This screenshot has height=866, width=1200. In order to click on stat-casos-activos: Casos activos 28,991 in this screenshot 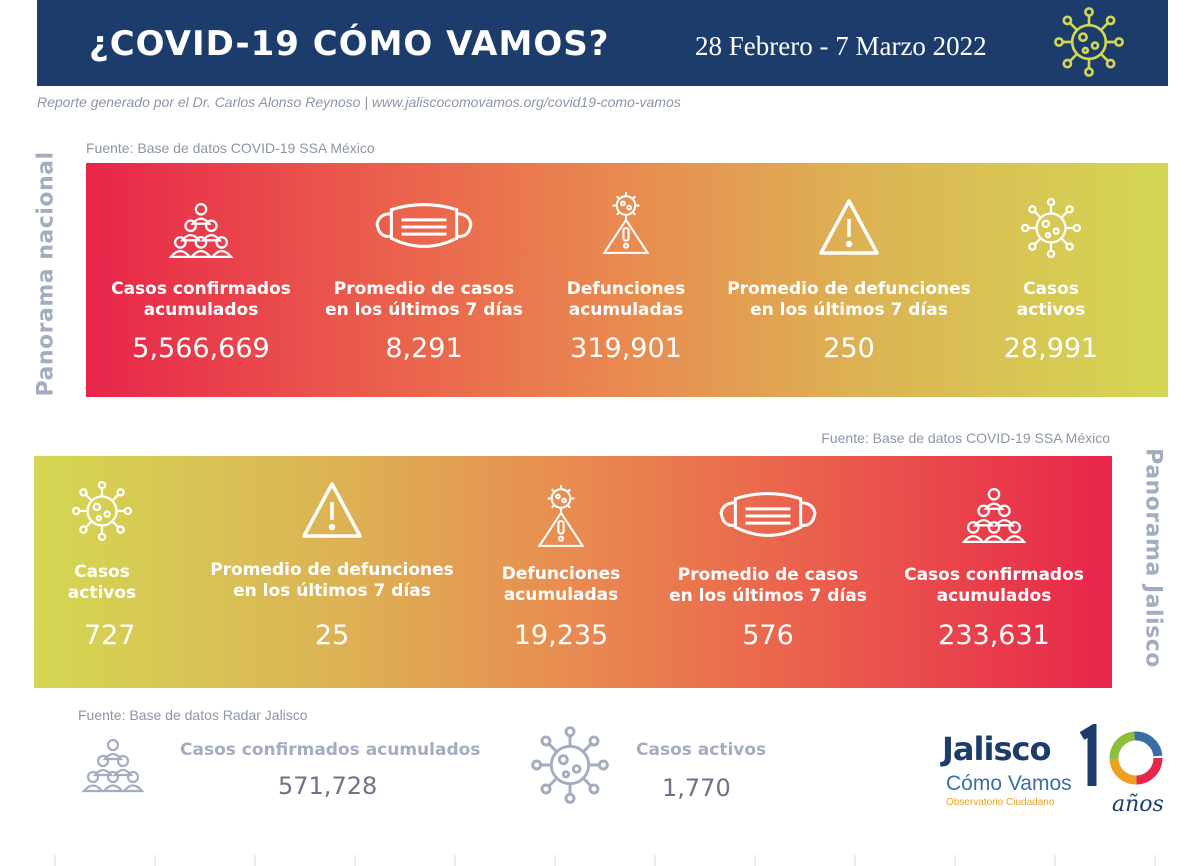, I will do `click(1051, 280)`.